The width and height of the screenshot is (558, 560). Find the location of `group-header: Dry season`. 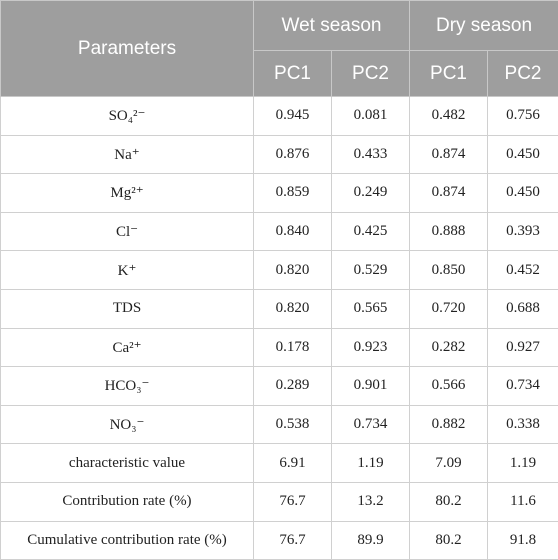

group-header: Dry season is located at coordinates (483, 25).